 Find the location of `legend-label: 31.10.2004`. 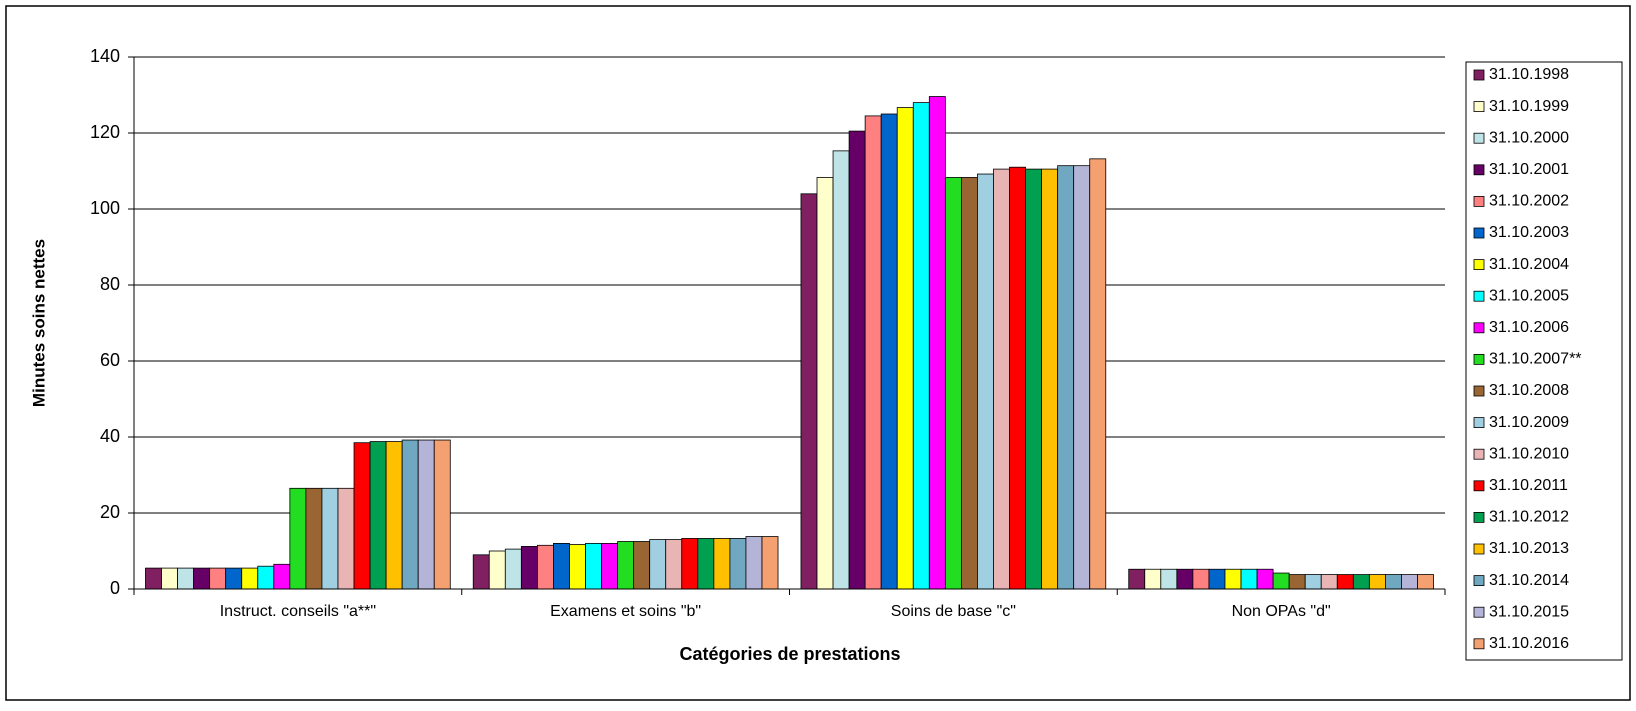

legend-label: 31.10.2004 is located at coordinates (1529, 264).